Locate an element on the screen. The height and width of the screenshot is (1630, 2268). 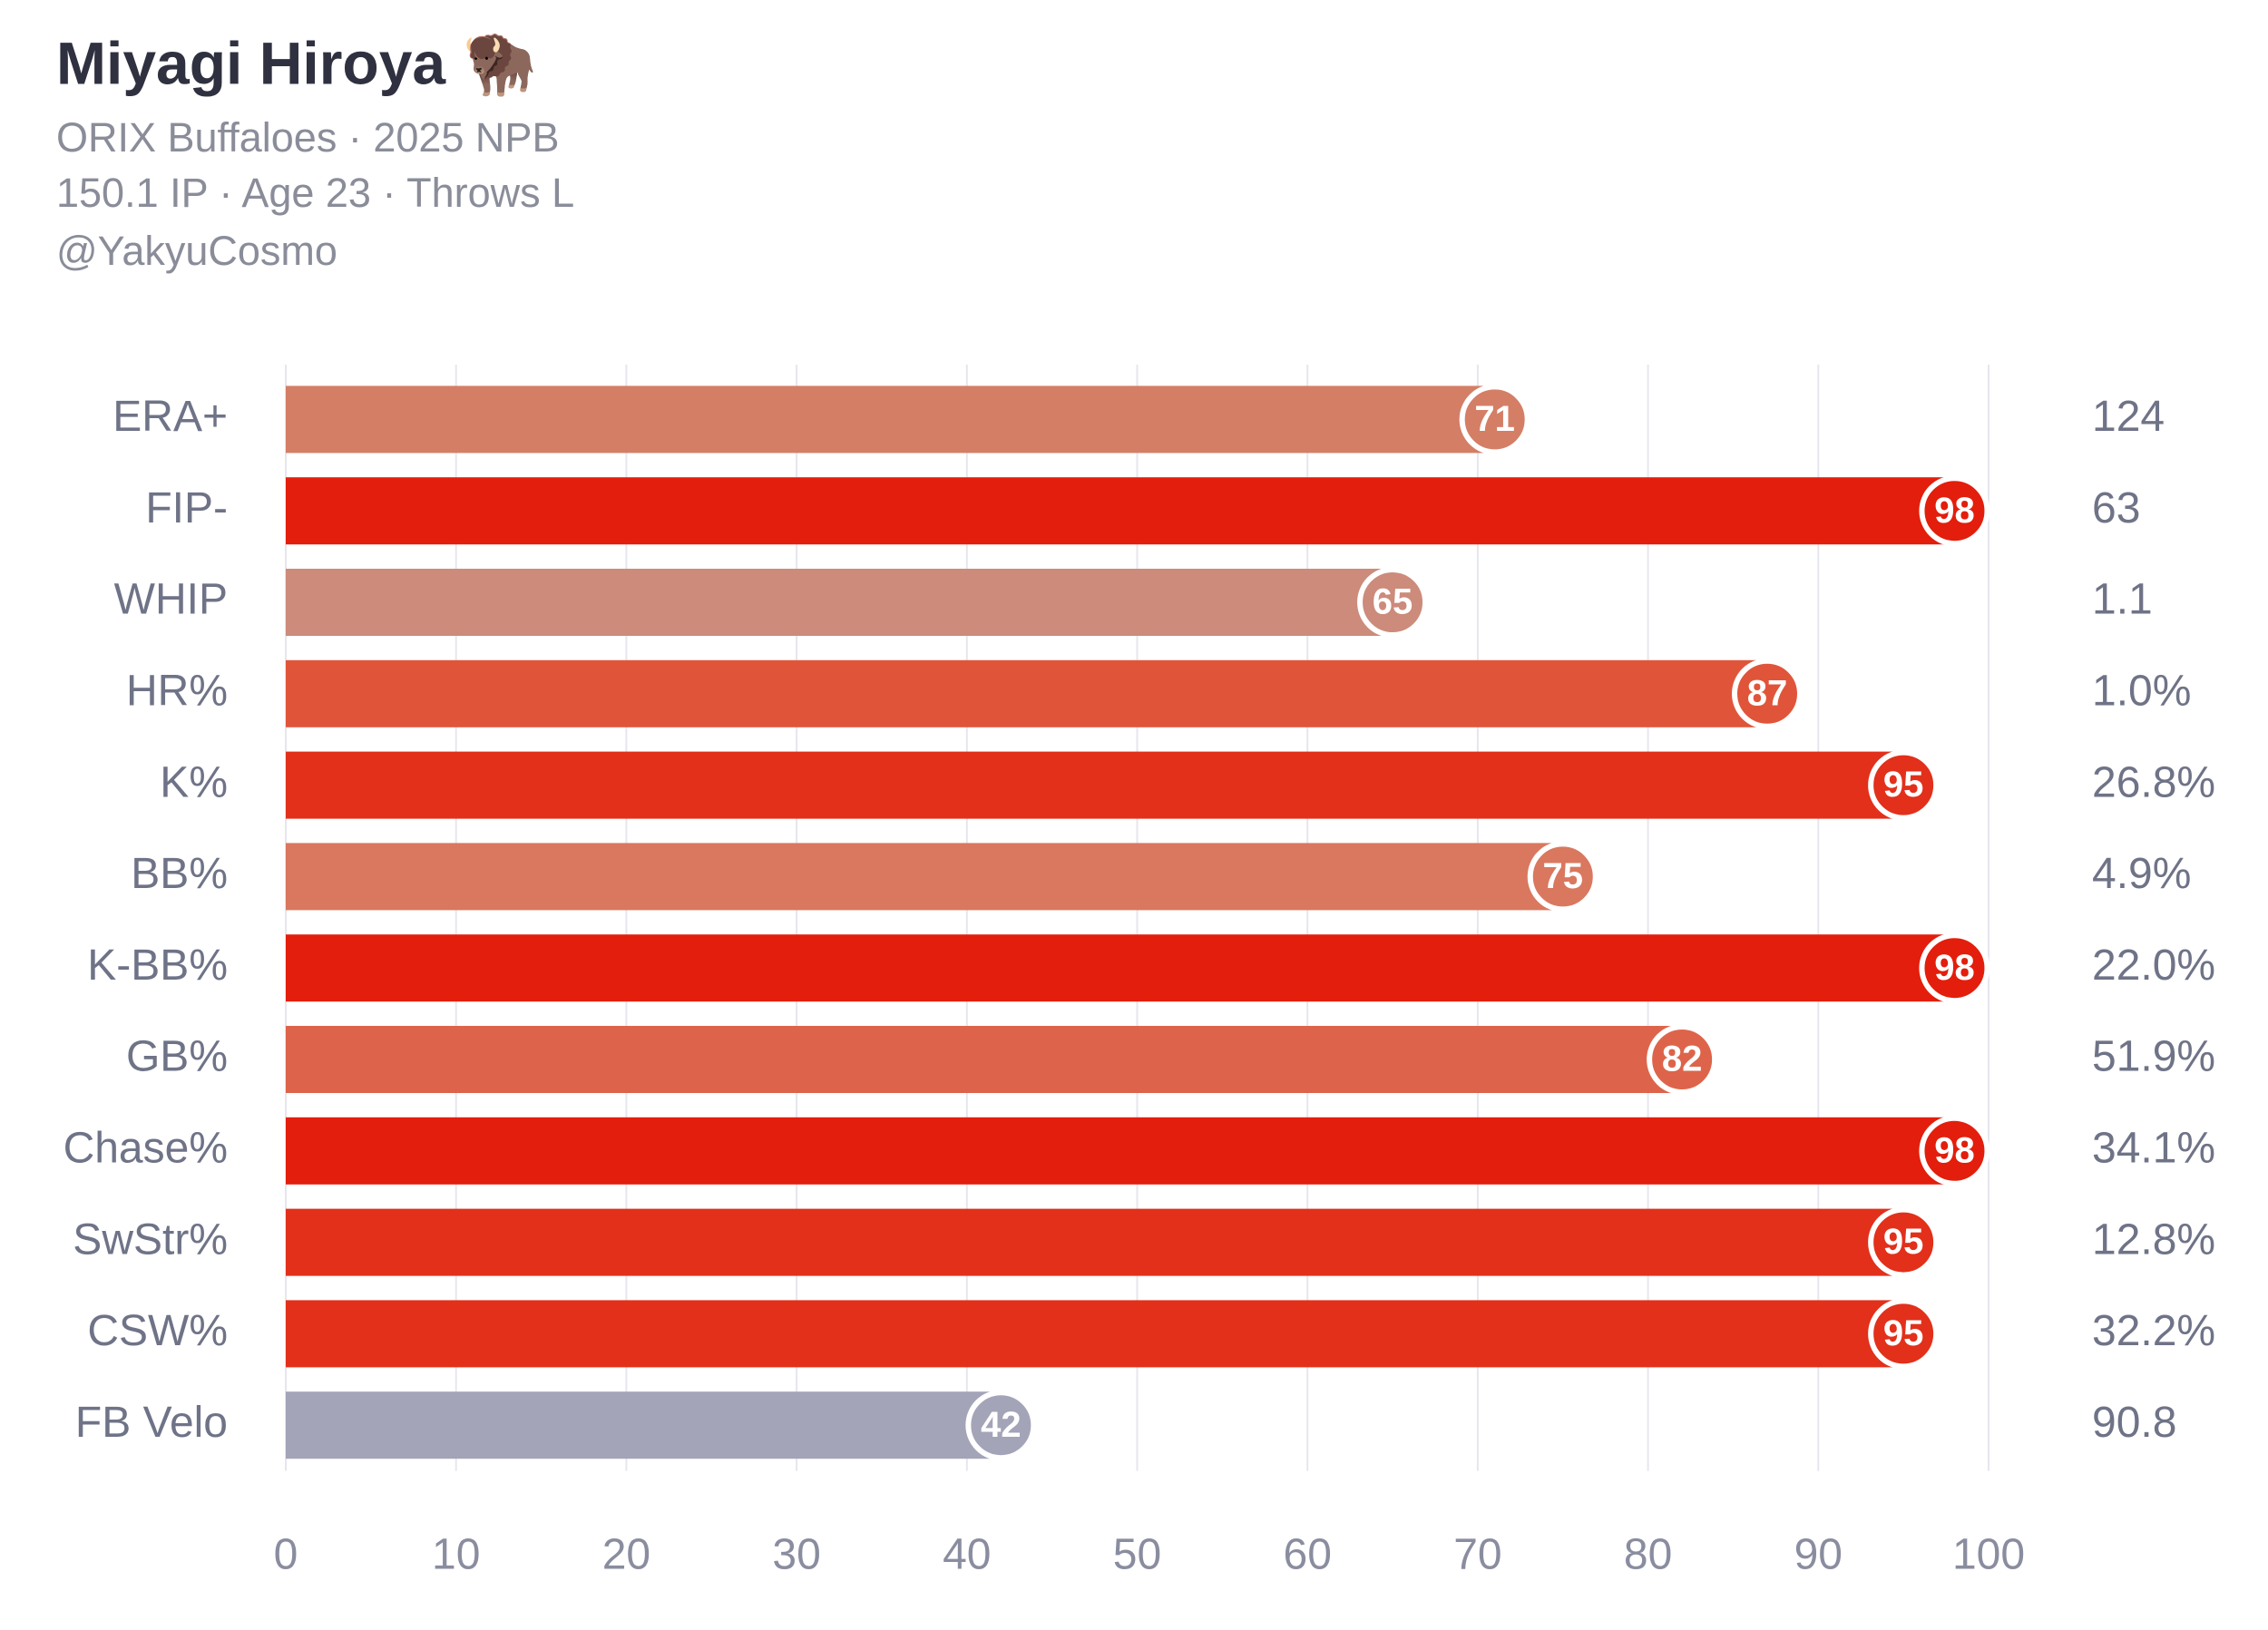
category-label: CSW% is located at coordinates (157, 1331).